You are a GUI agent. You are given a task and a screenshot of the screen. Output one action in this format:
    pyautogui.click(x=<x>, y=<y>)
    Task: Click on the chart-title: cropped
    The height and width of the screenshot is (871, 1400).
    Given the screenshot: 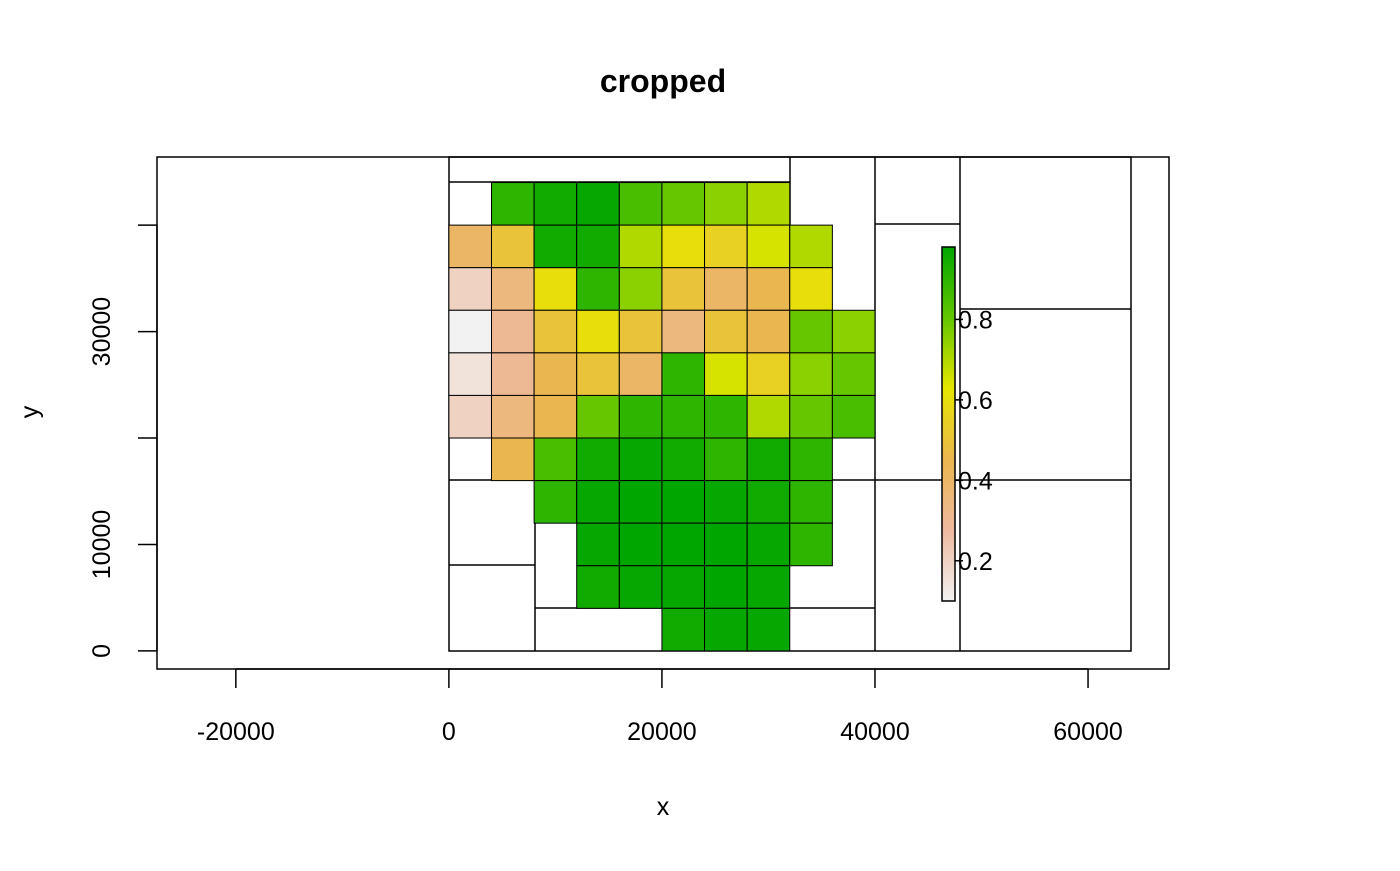 What is the action you would take?
    pyautogui.click(x=663, y=81)
    